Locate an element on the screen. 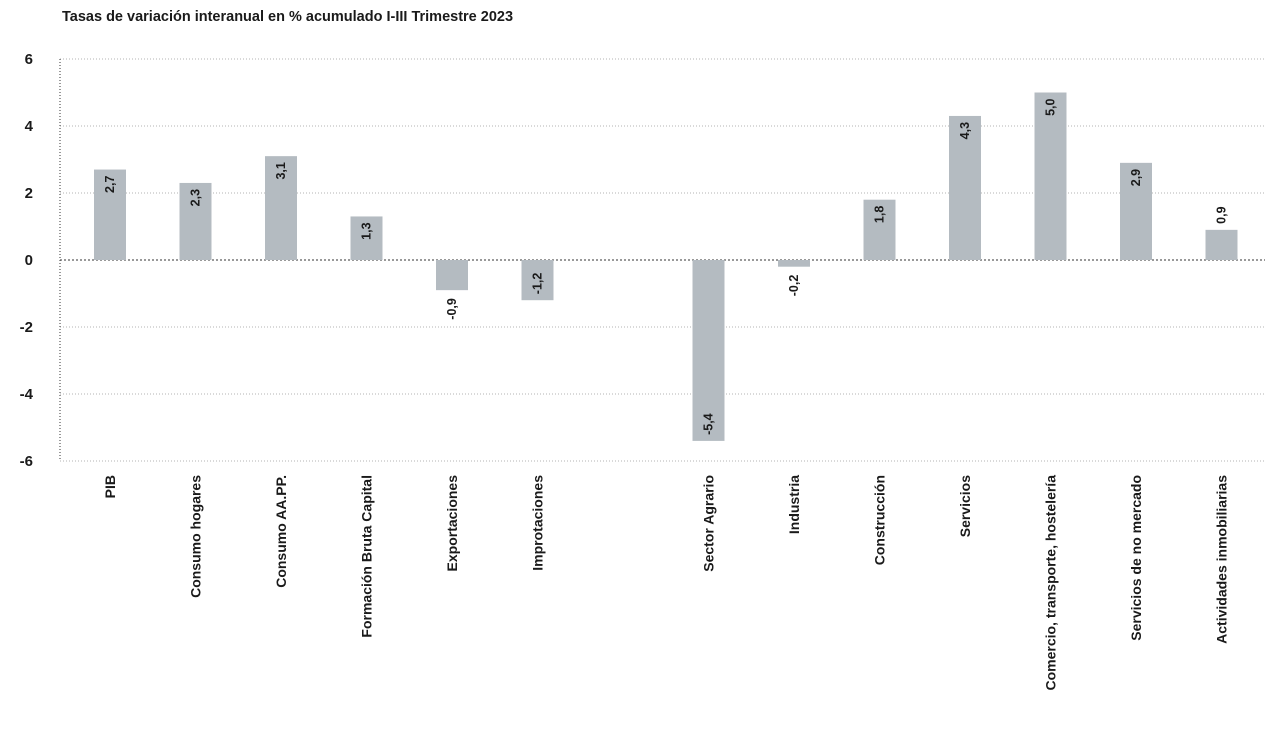 The height and width of the screenshot is (744, 1265). data-label: -5,4 is located at coordinates (709, 424).